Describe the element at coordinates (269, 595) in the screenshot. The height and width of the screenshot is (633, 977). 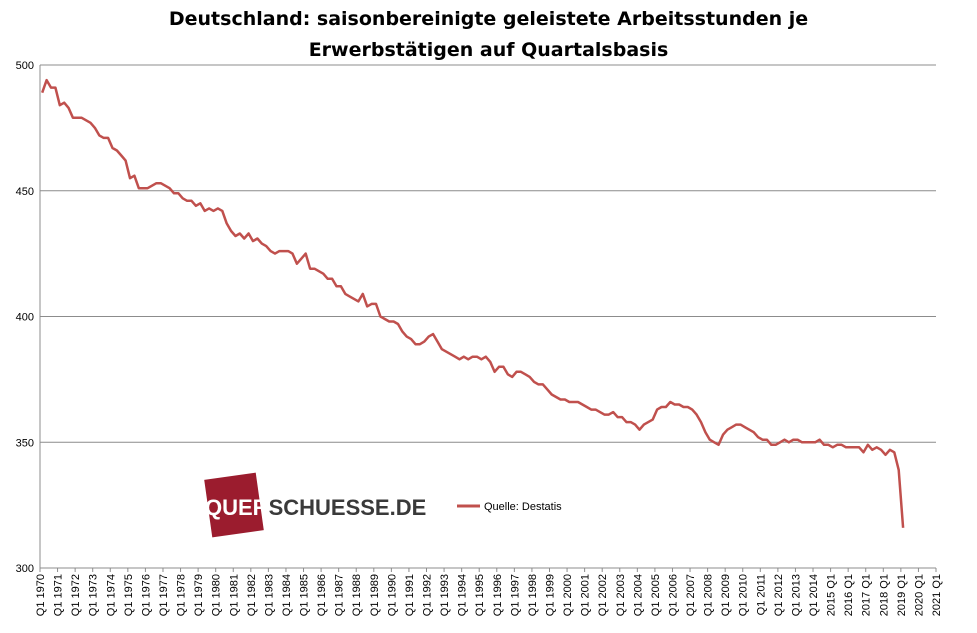
I see `x-tick-label: Q1 1983` at that location.